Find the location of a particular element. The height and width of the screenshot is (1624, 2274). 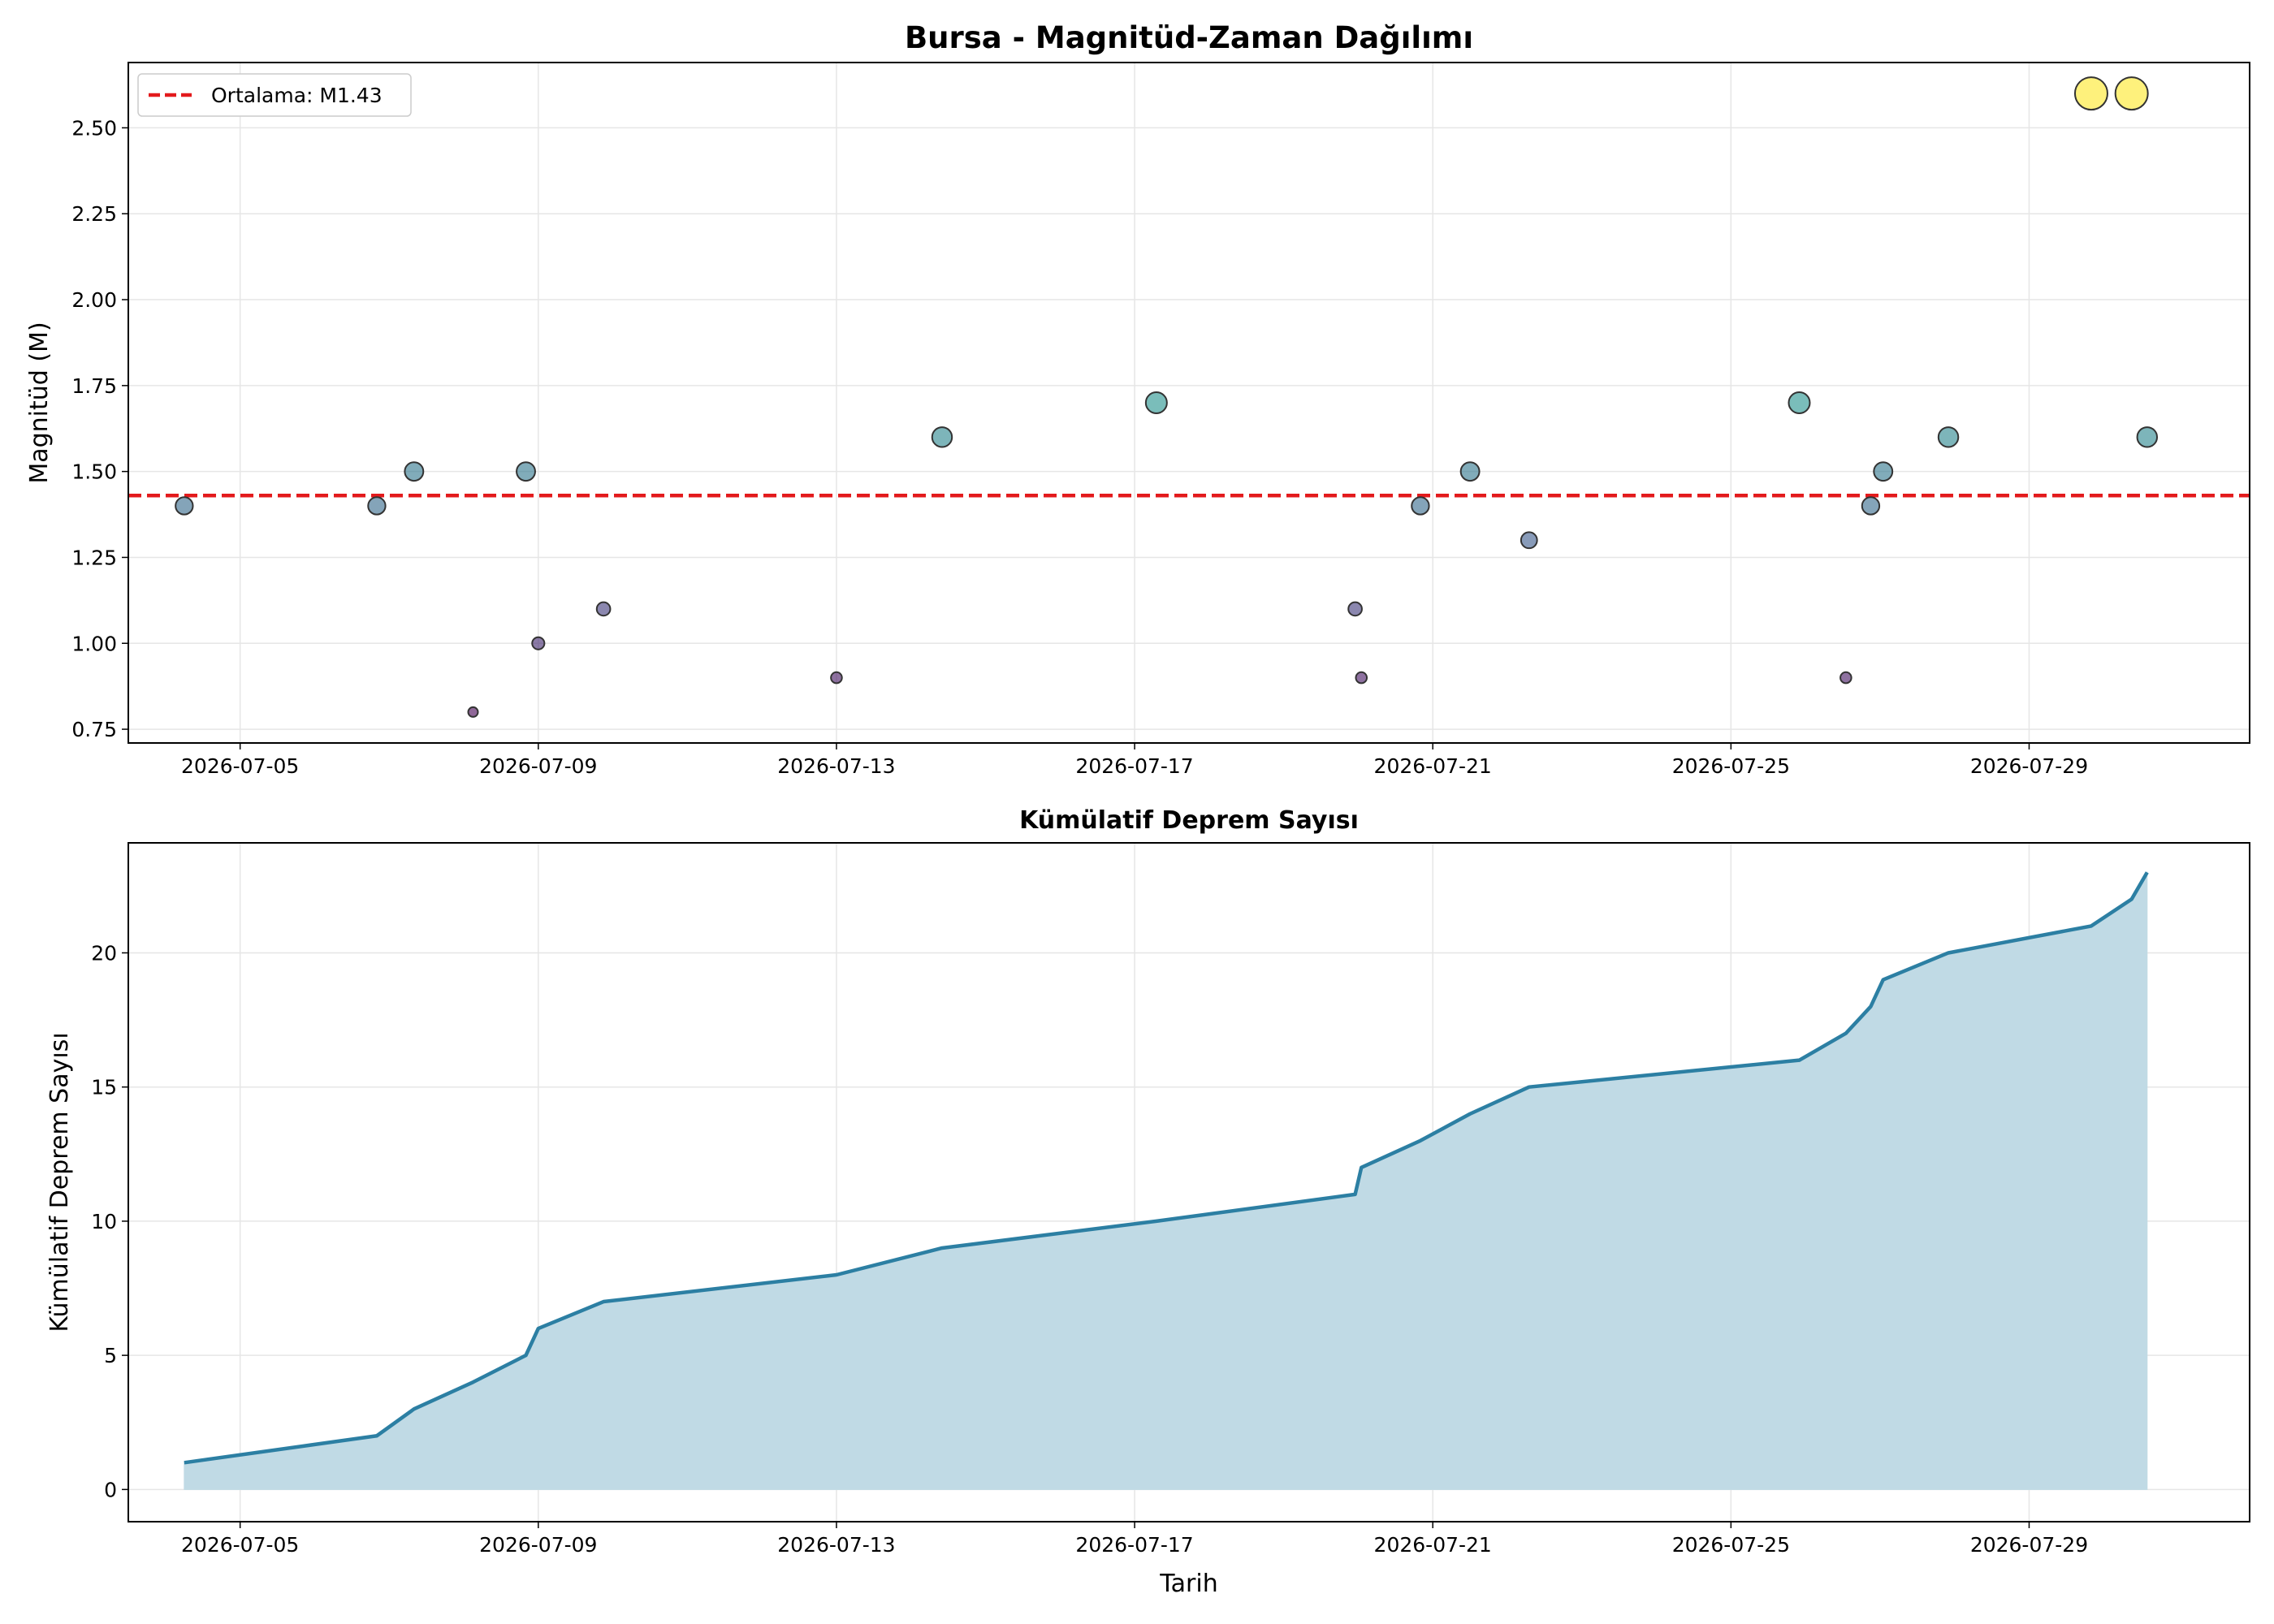

top-chart-title: Bursa - Magnitüd-Zaman Dağılımı is located at coordinates (1189, 38).